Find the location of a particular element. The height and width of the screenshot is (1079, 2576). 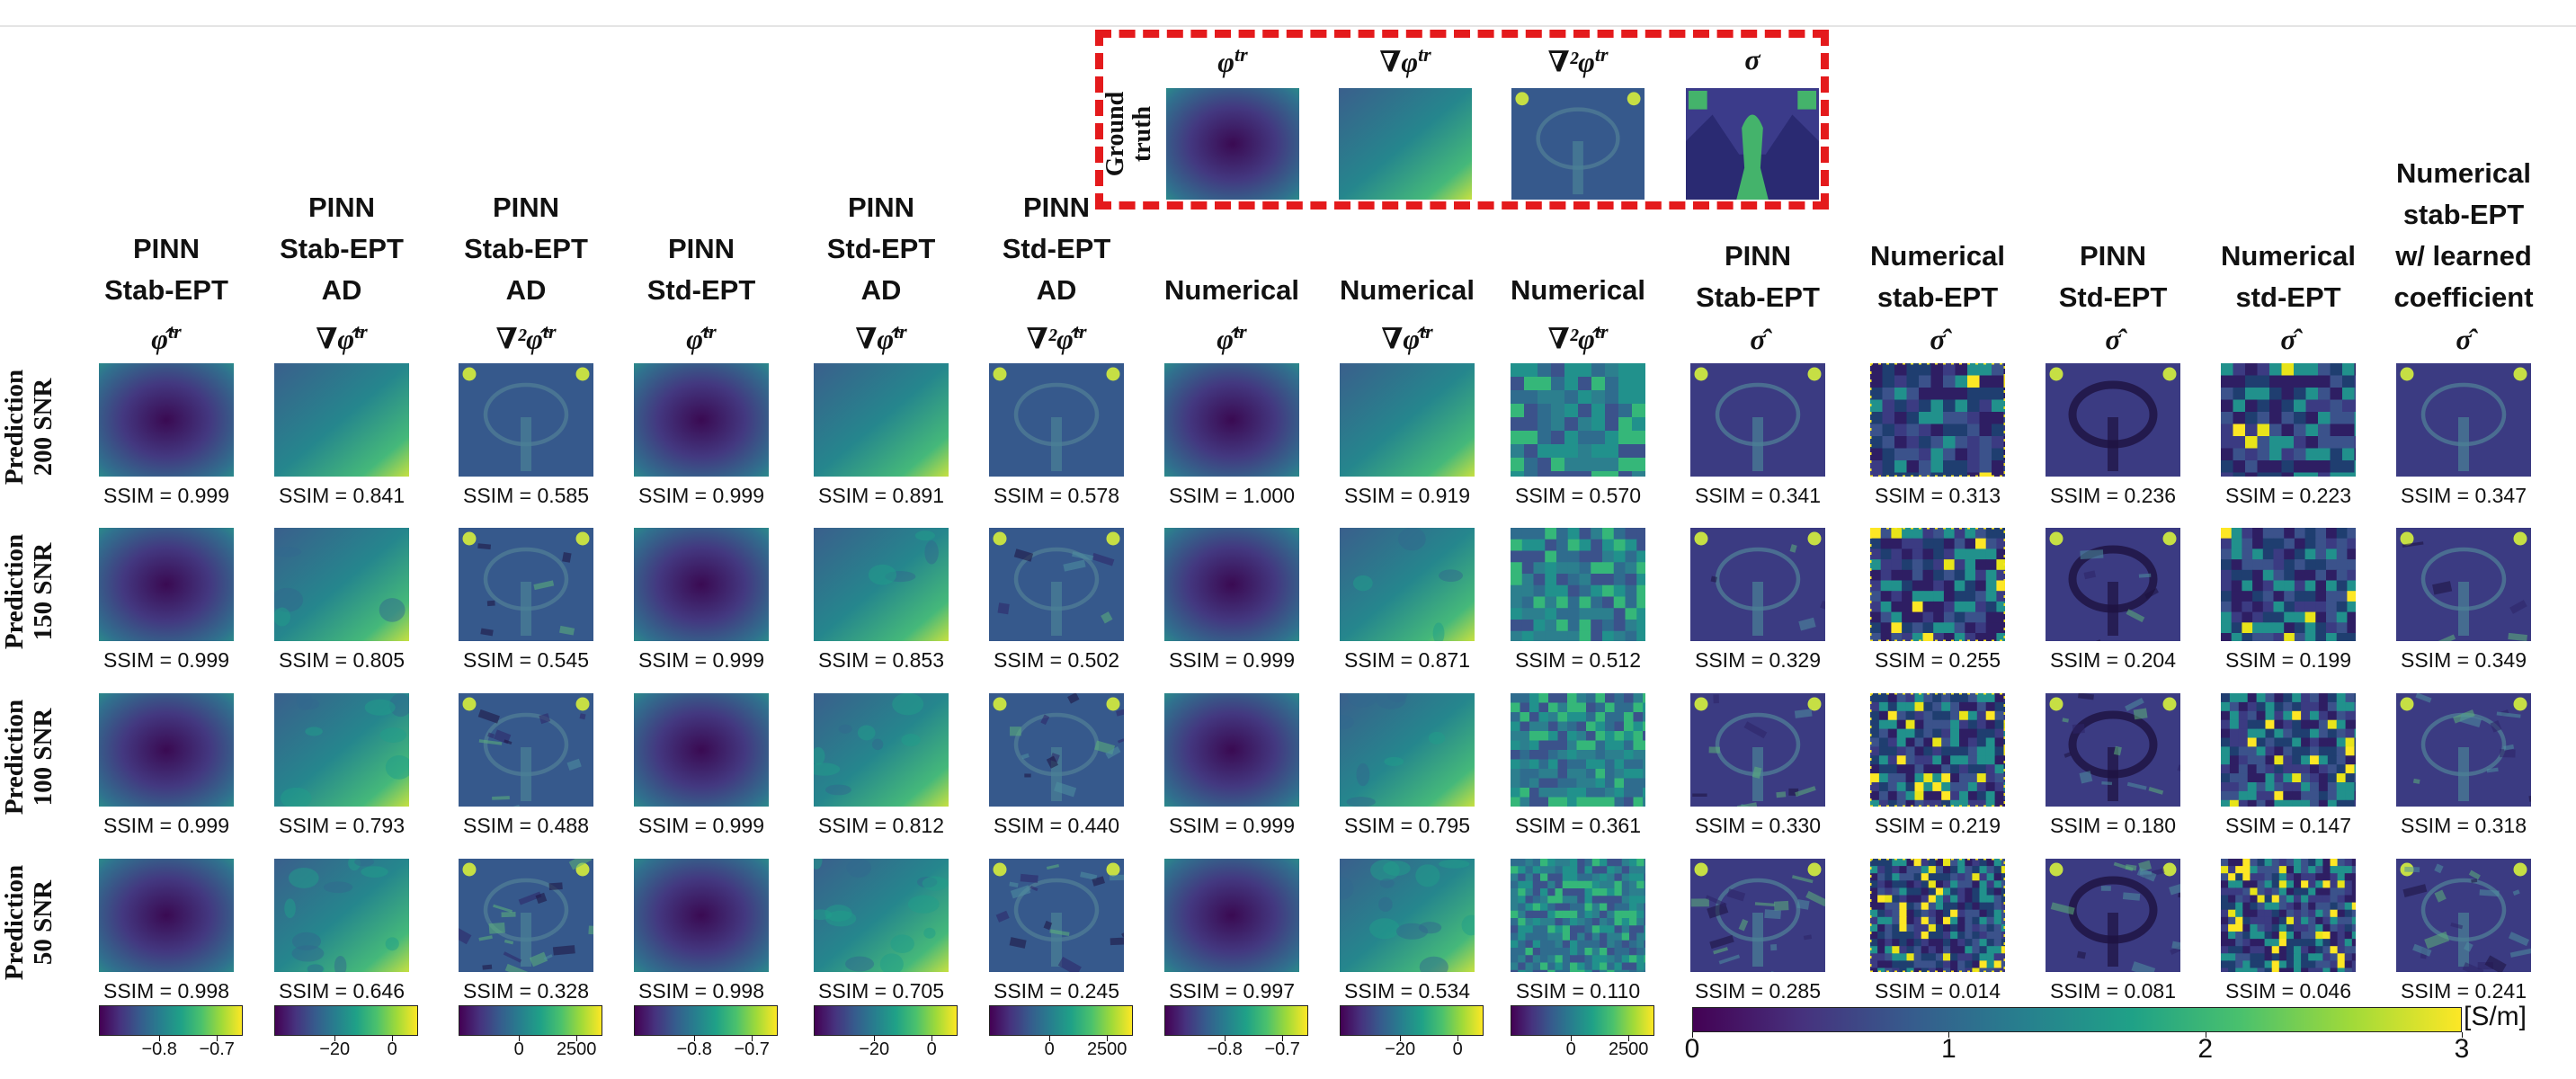

ground-truth-title-grad: ∇φtr is located at coordinates (1406, 61).